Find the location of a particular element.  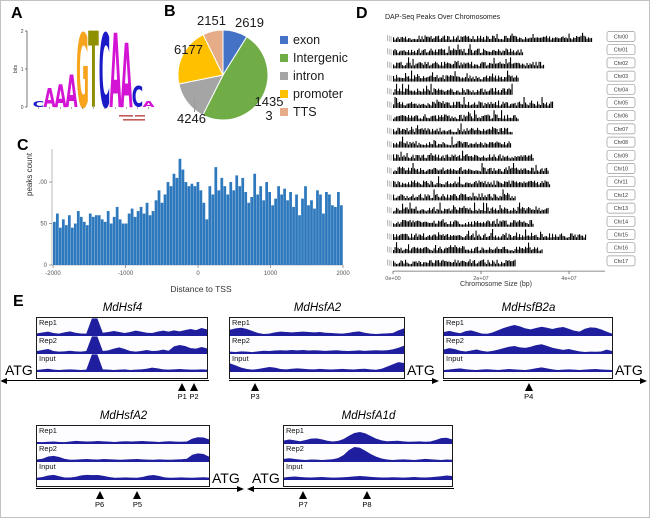

logo-letter-A-2: A is located at coordinates (49, 99).